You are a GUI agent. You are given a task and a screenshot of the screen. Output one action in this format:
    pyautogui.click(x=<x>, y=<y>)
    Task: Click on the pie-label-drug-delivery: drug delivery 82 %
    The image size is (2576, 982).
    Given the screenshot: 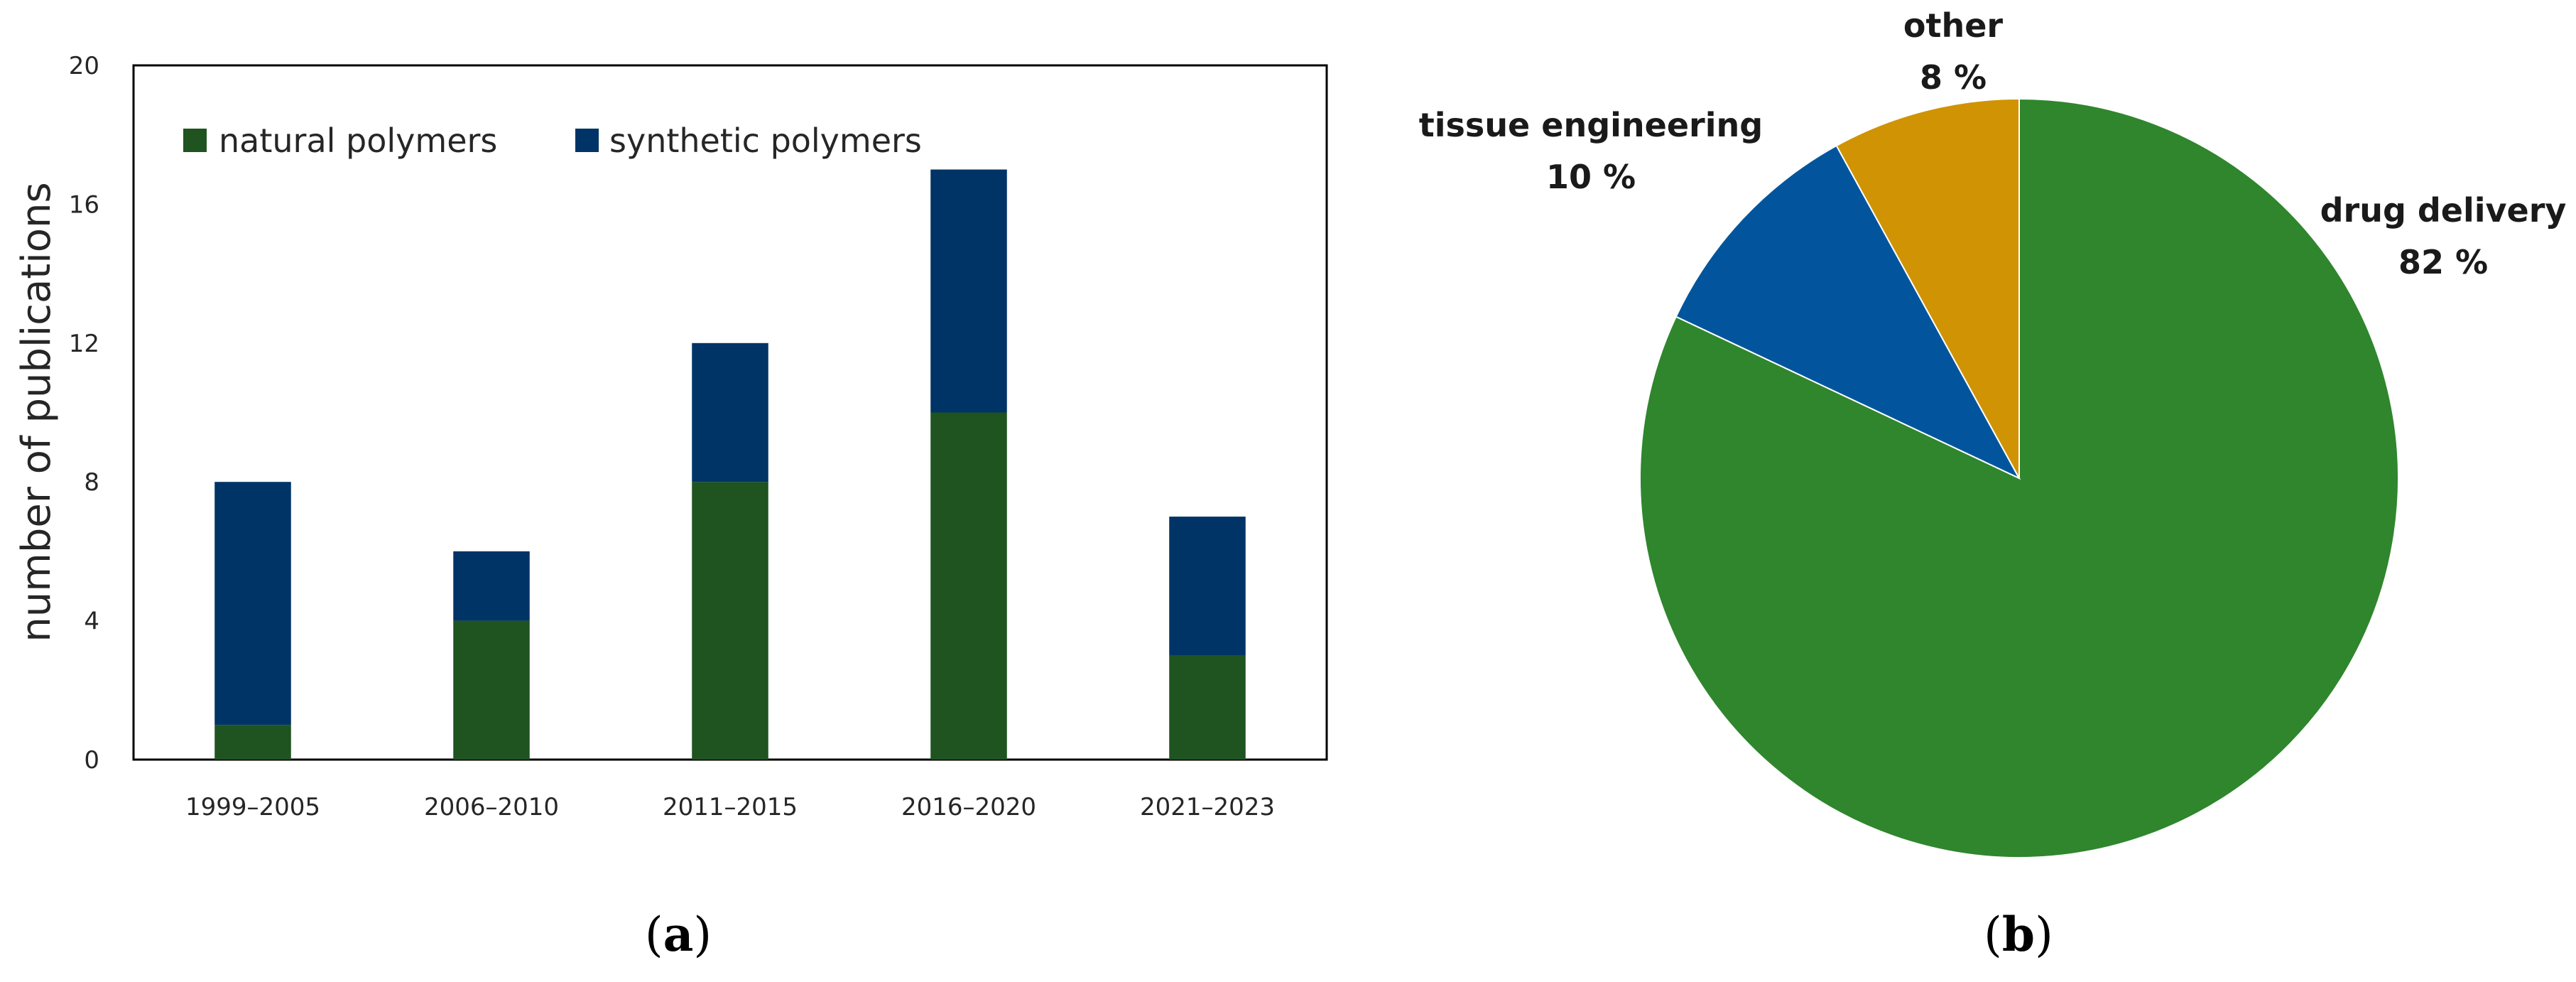 What is the action you would take?
    pyautogui.click(x=2443, y=236)
    